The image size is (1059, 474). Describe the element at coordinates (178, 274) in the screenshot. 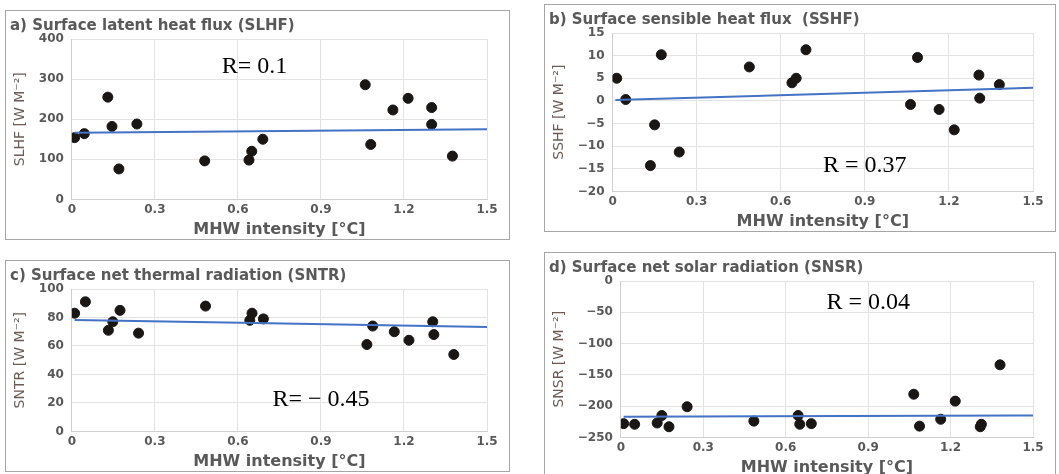

I see `chart-title: c) Surface net thermal radiation (SNTR)` at that location.